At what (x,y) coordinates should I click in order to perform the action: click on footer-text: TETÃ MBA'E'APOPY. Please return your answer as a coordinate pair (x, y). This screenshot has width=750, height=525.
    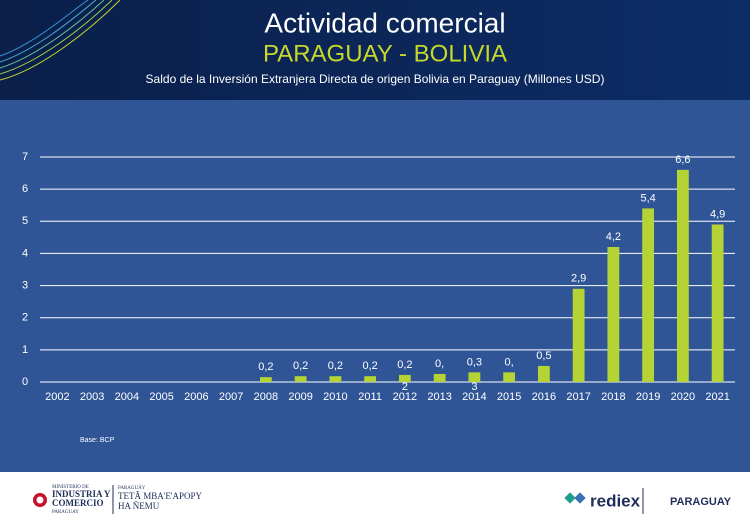
    Looking at the image, I should click on (160, 496).